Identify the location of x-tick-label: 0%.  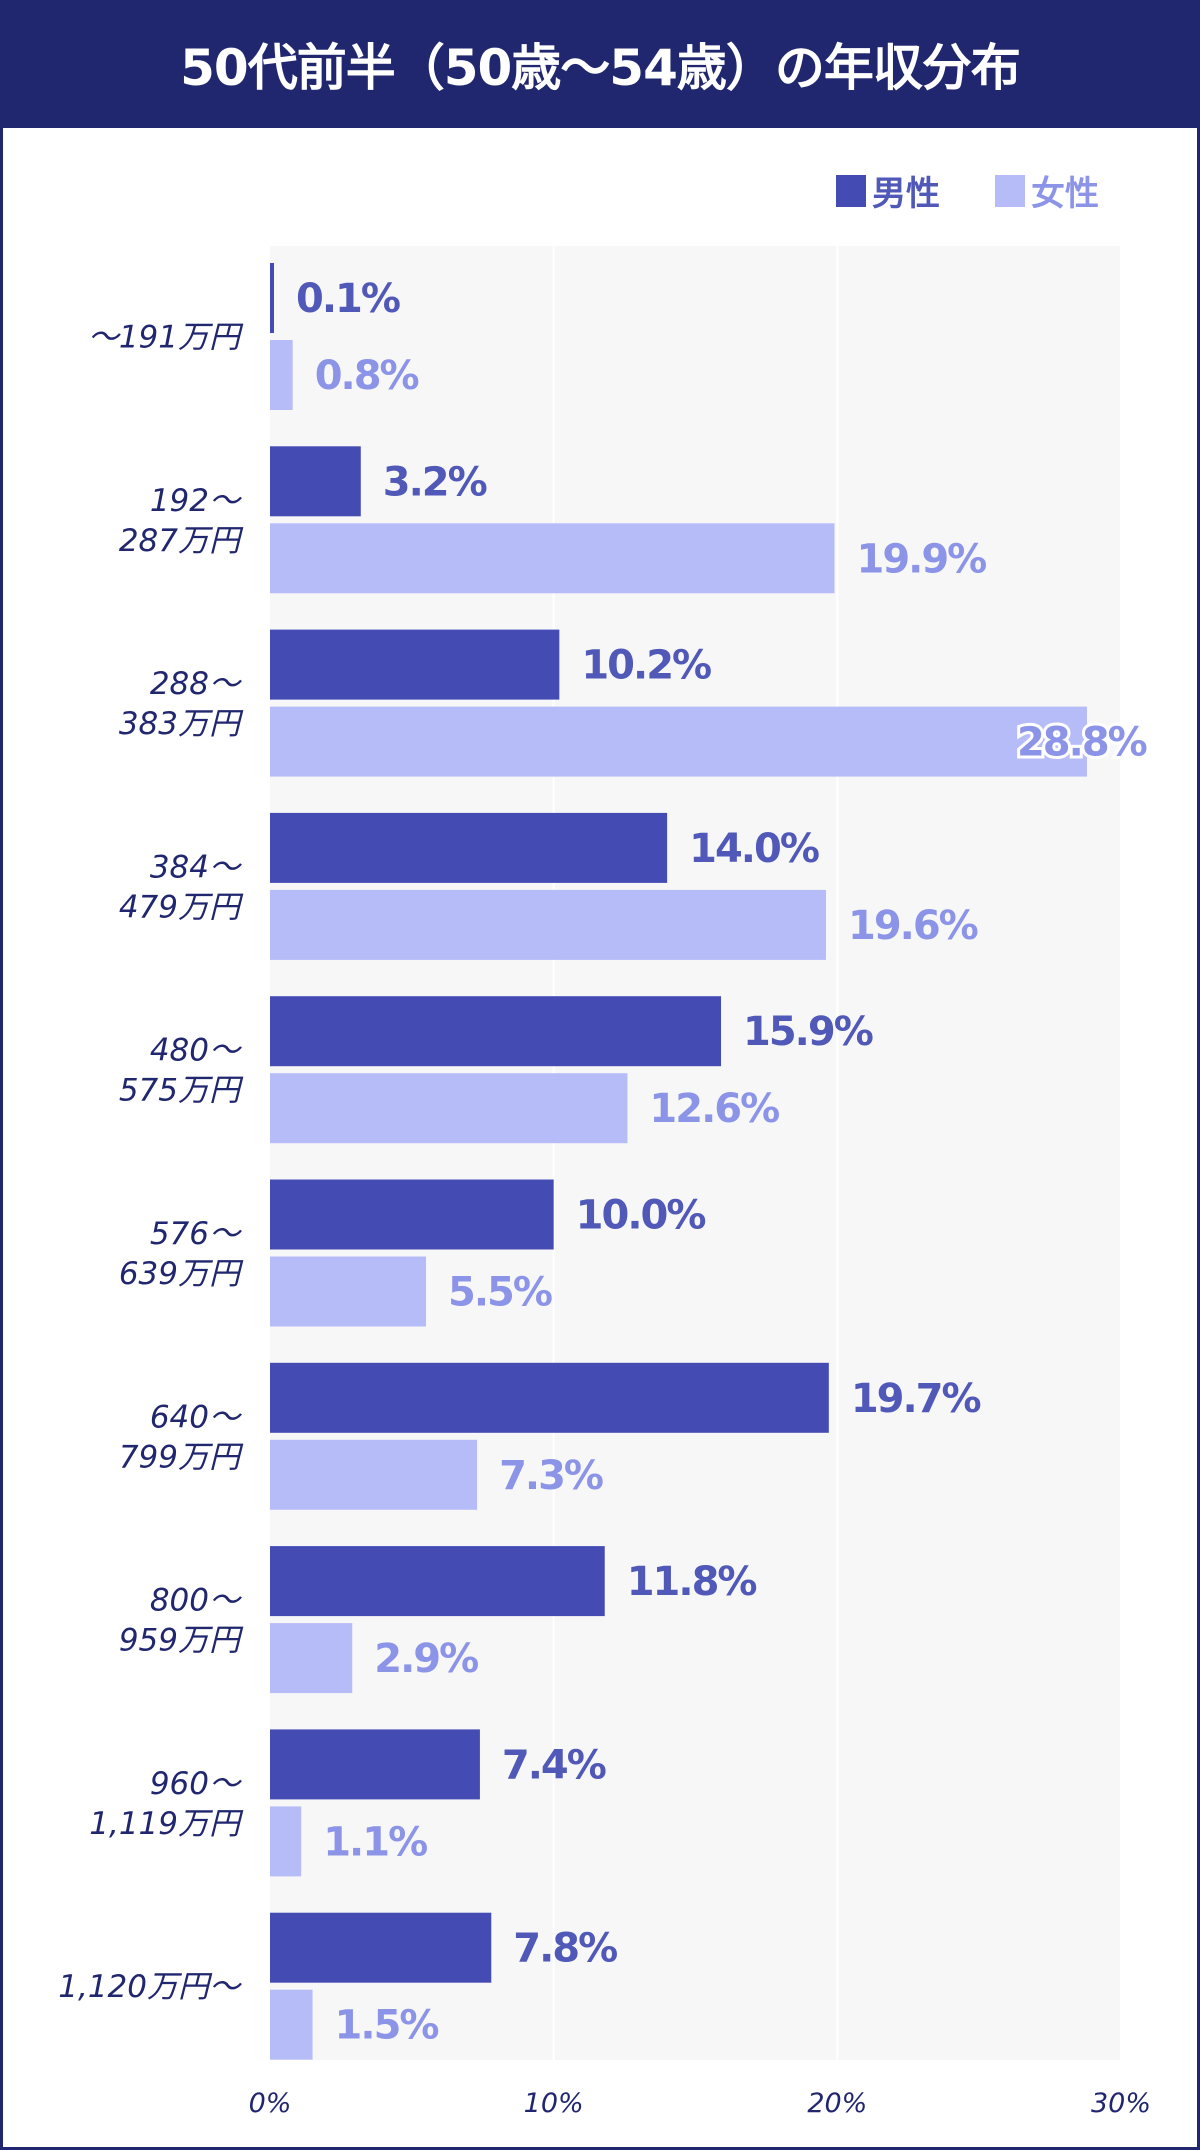
(270, 2103).